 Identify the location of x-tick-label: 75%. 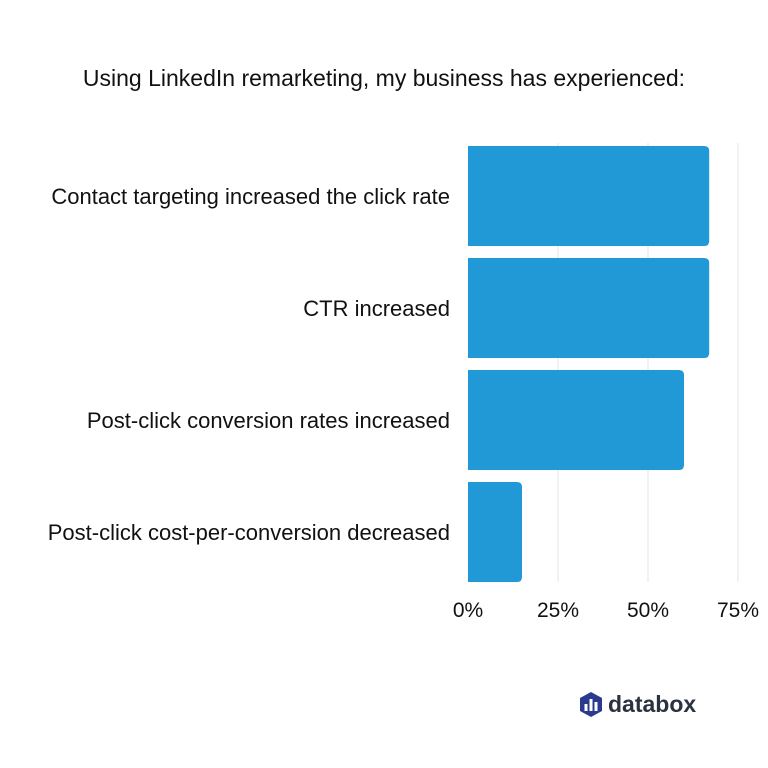
(738, 610).